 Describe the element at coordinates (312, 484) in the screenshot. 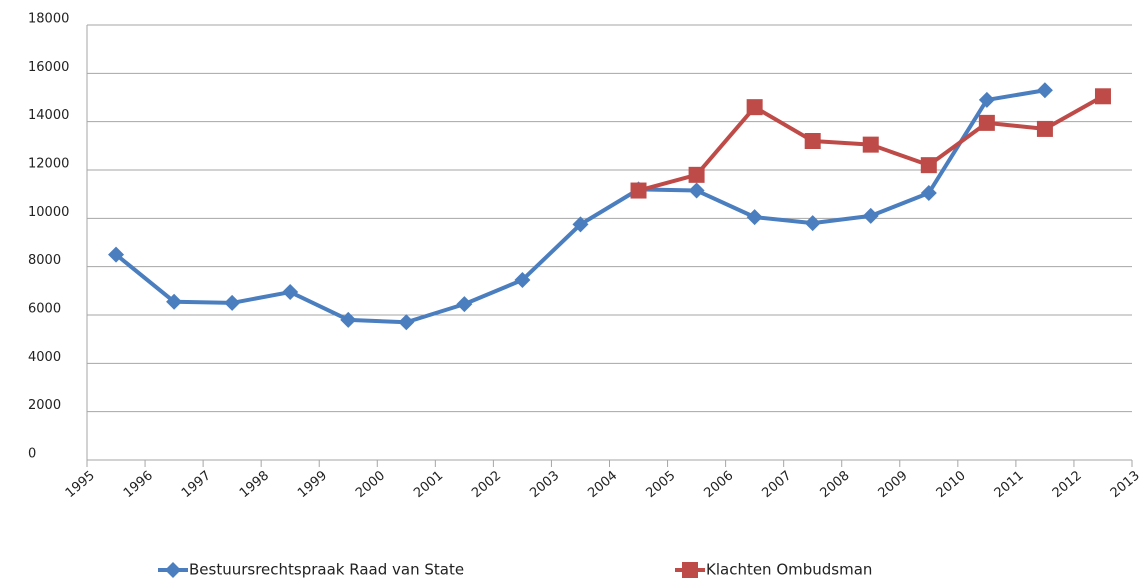

I see `x-tick-label: 1999` at that location.